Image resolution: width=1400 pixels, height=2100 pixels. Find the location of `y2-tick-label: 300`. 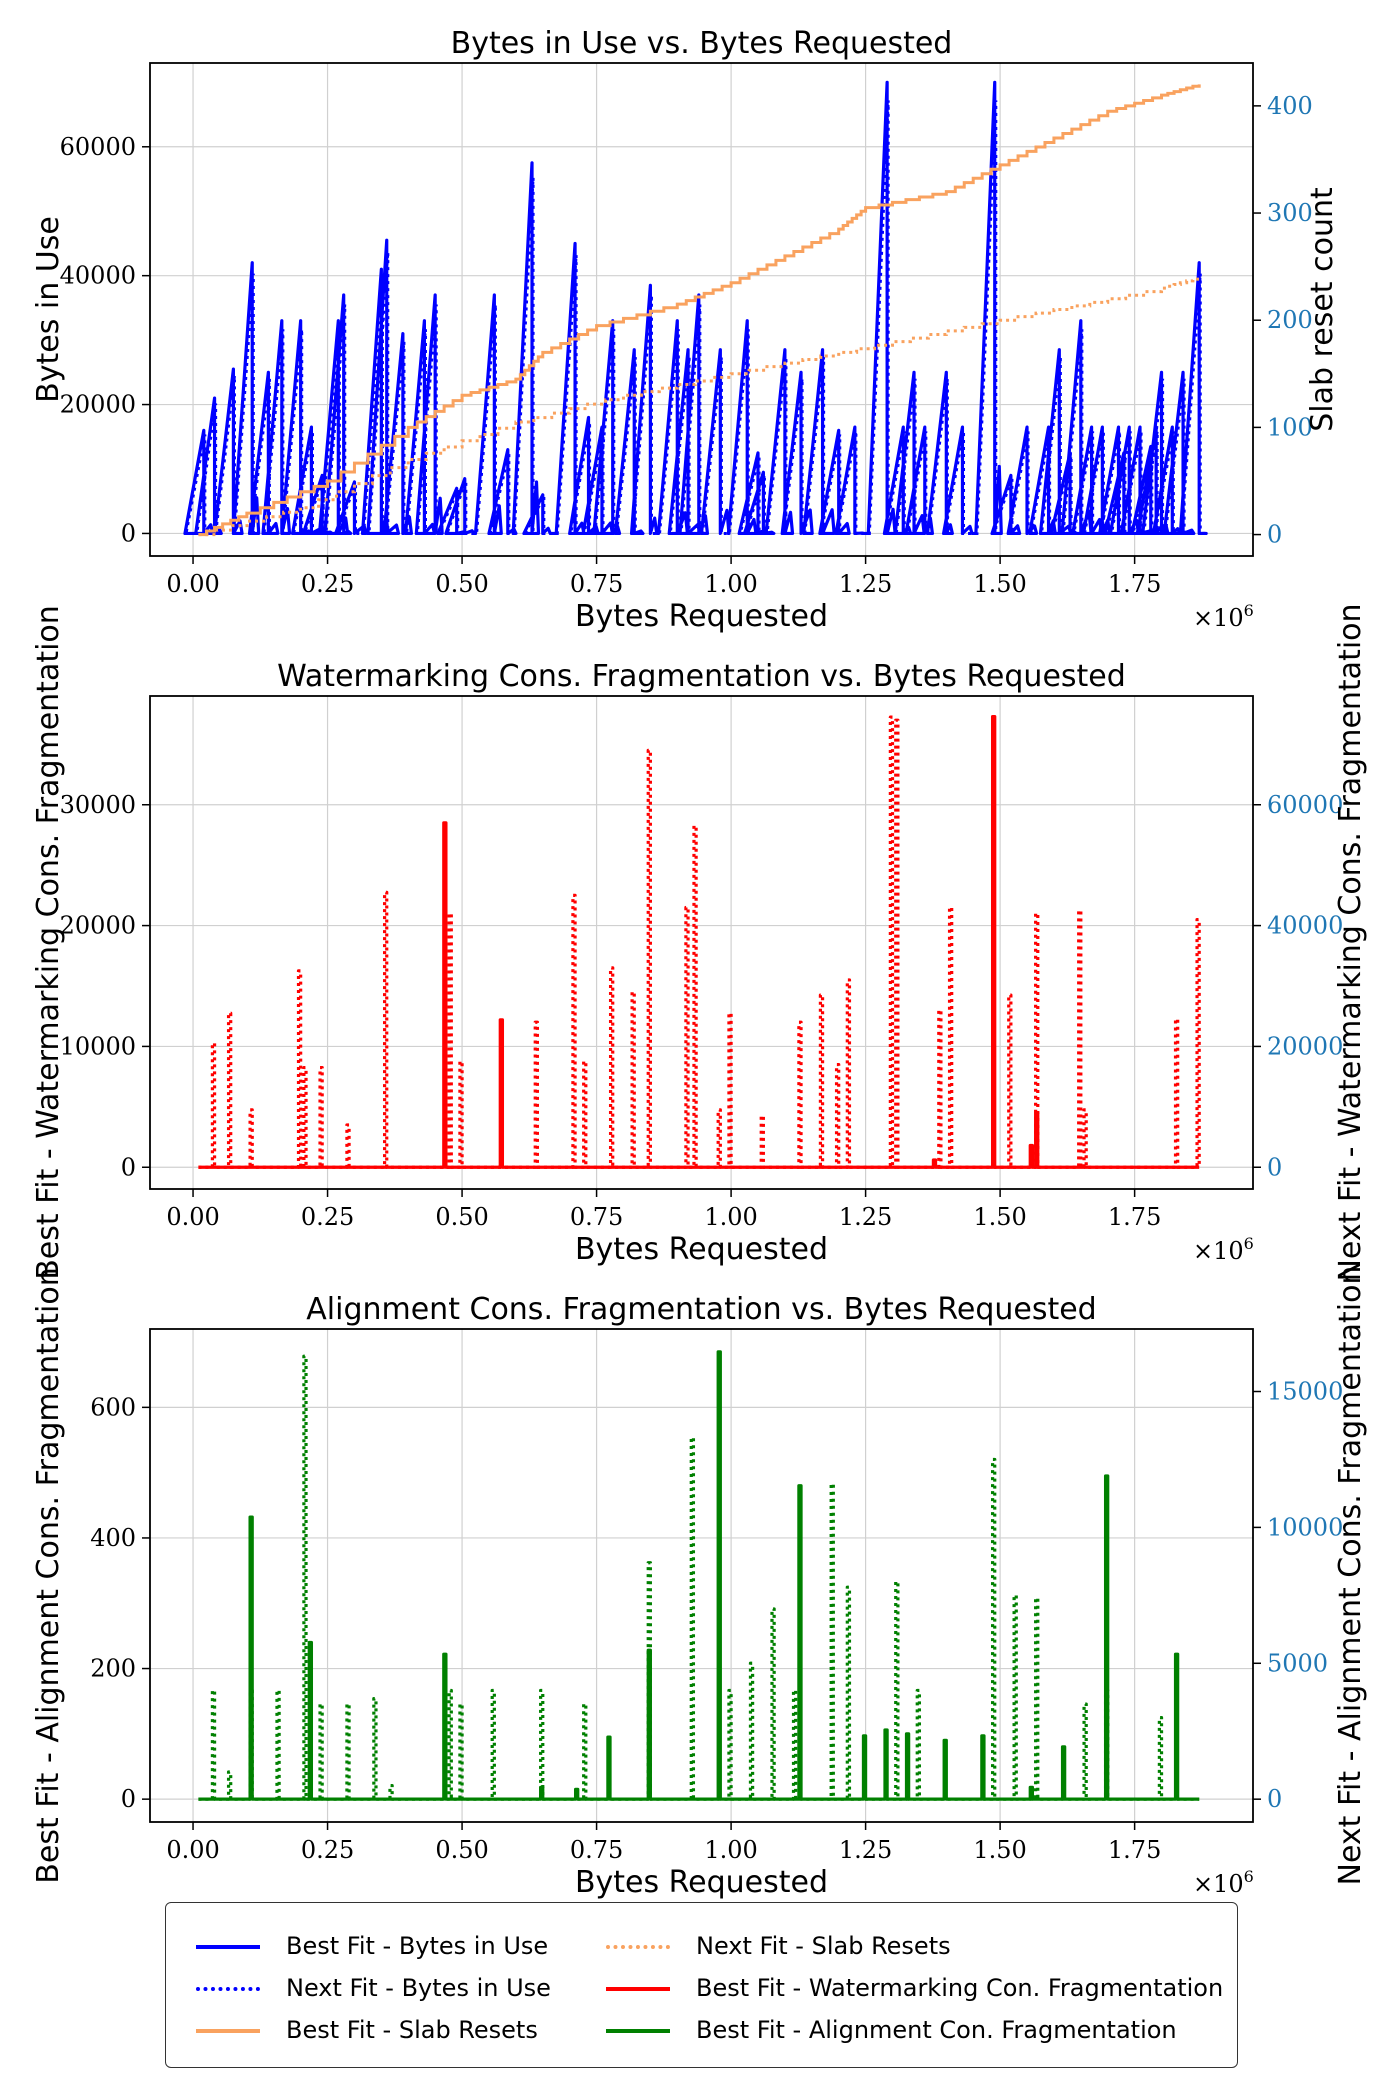

y2-tick-label: 300 is located at coordinates (1290, 213).